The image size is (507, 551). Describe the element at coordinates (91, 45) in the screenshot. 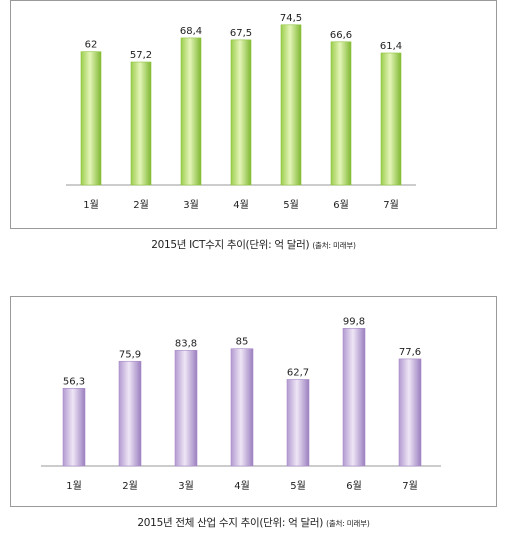

I see `bar-value-label: 62` at that location.